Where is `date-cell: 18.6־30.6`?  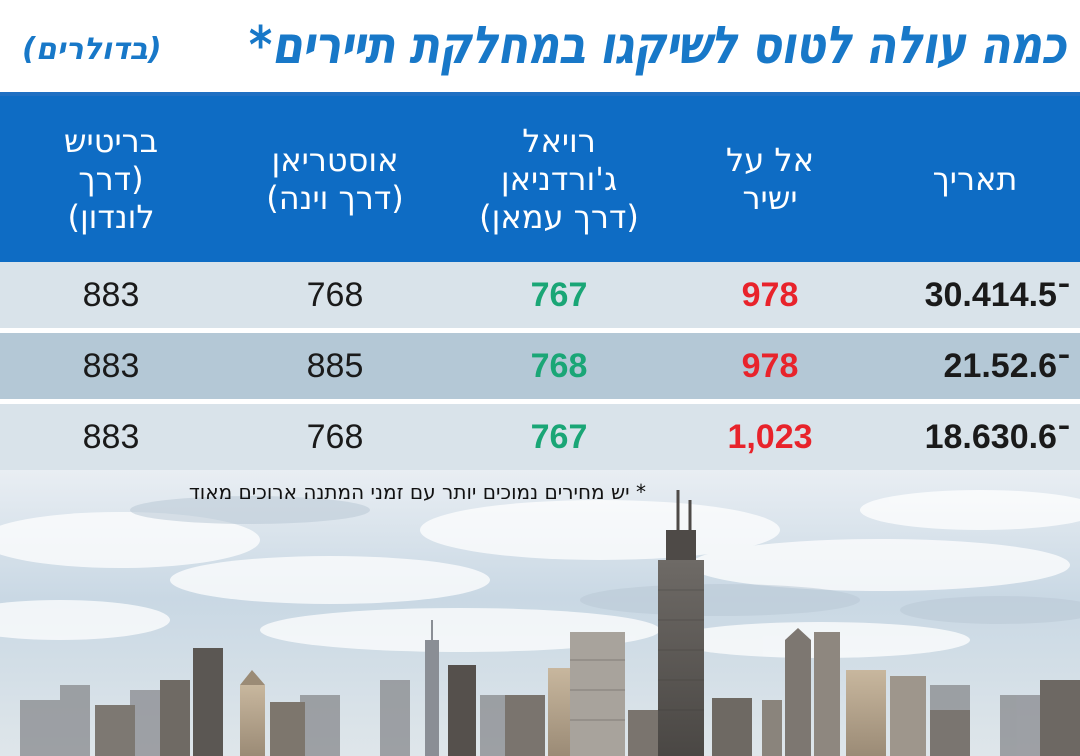 date-cell: 18.6־30.6 is located at coordinates (997, 436).